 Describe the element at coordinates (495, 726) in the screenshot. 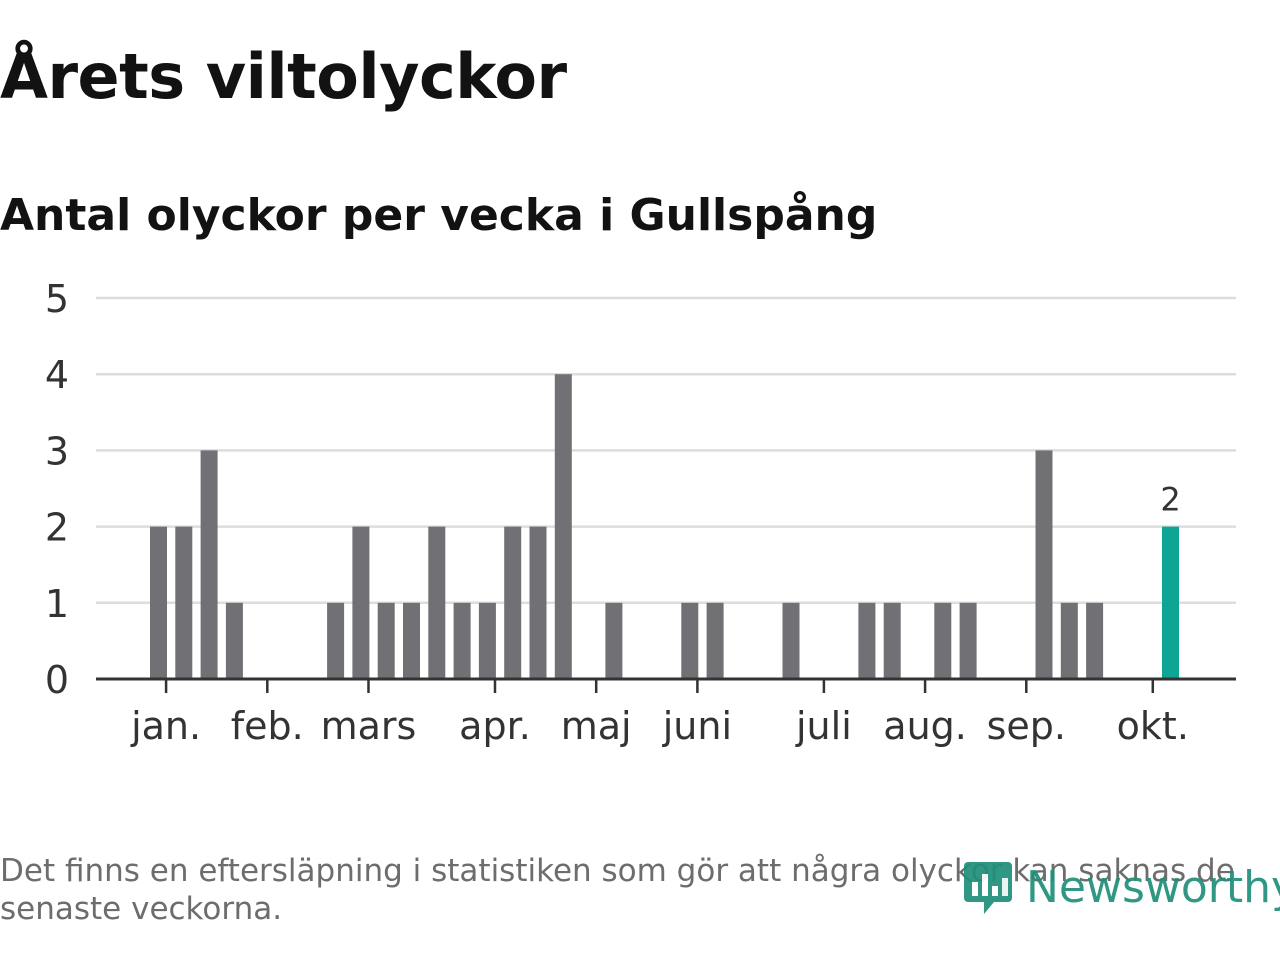

I see `x-tick-label: apr.` at that location.